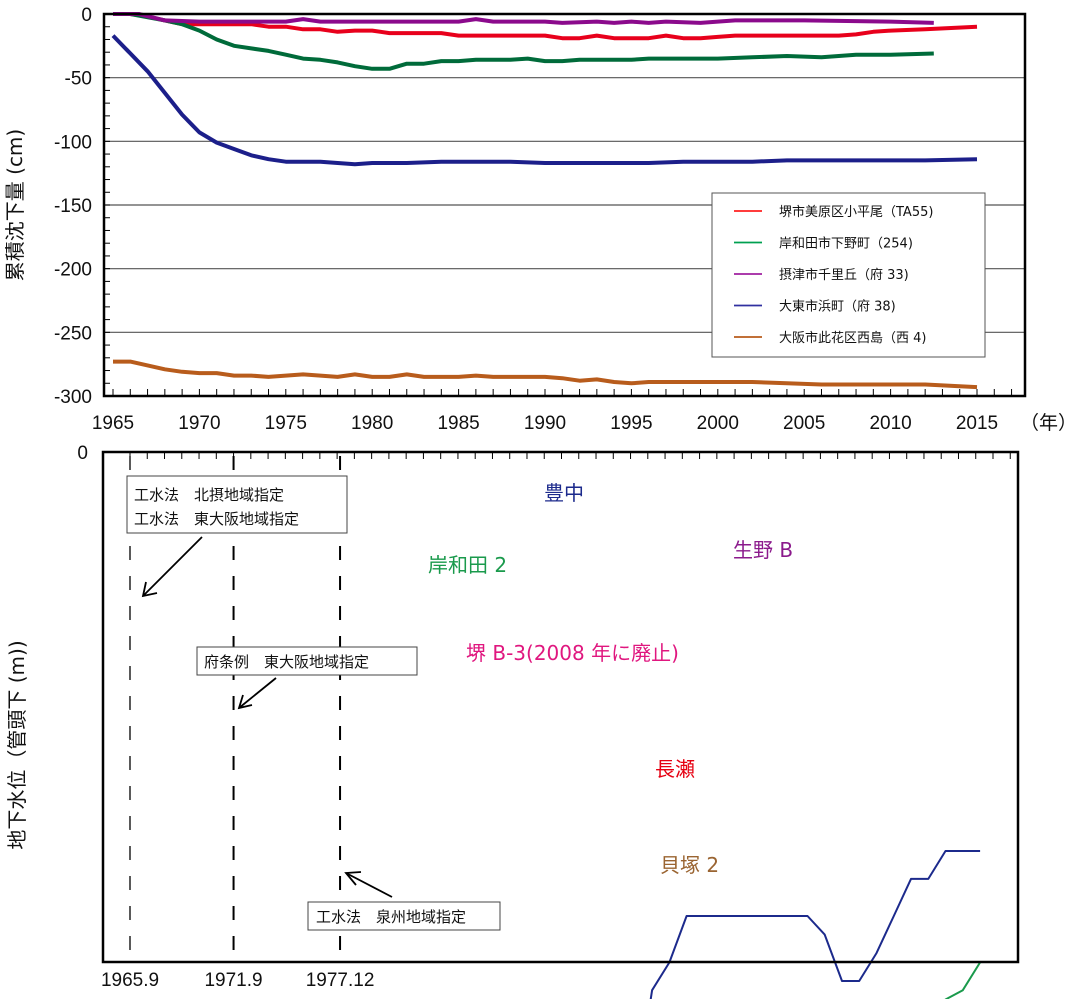 This screenshot has height=999, width=1073. Describe the element at coordinates (1046, 423) in the screenshot. I see `top-chart-x-axis-unit: （年）` at that location.